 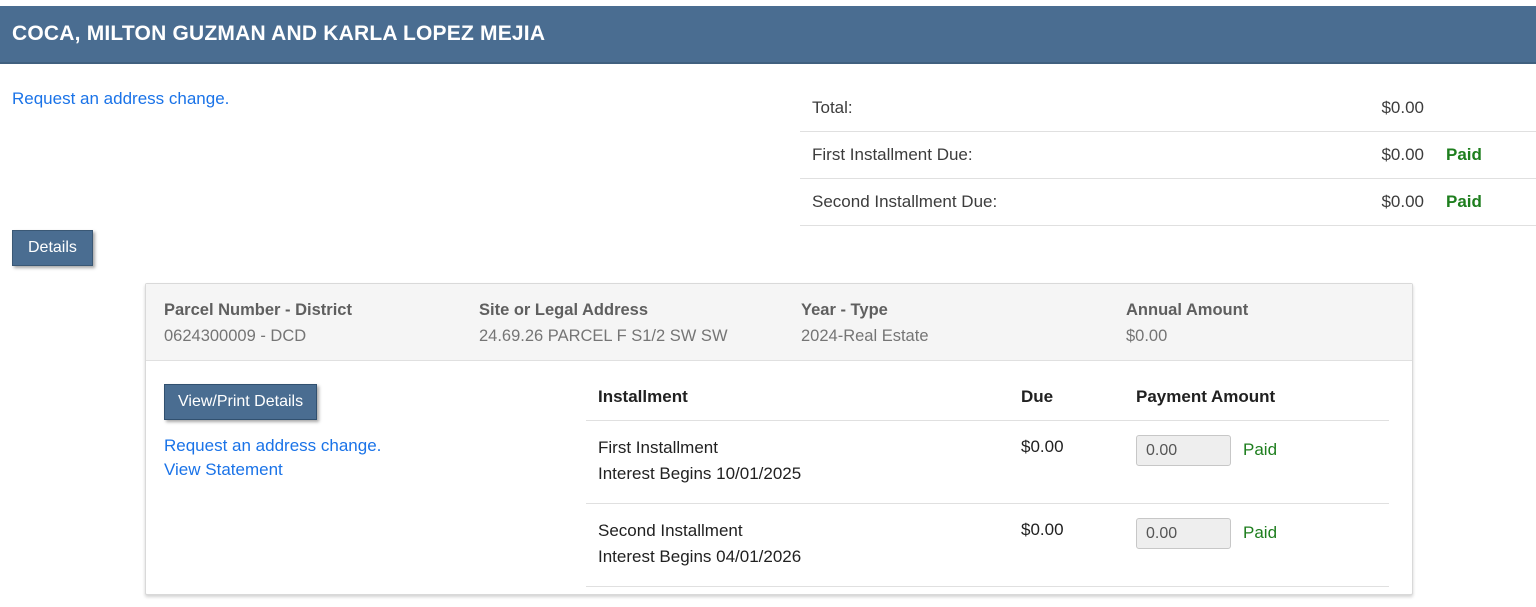 What do you see at coordinates (643, 396) in the screenshot?
I see `installment-column-header: Installment` at bounding box center [643, 396].